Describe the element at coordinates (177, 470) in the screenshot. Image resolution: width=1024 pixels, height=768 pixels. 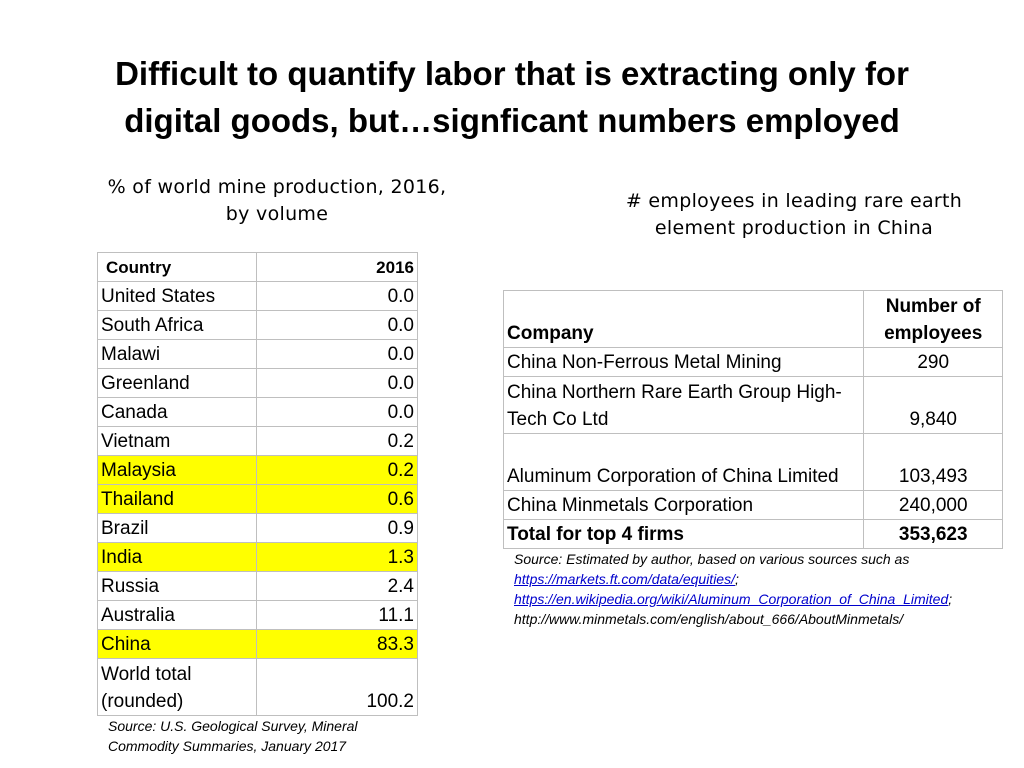
I see `country-cell: Malaysia` at that location.